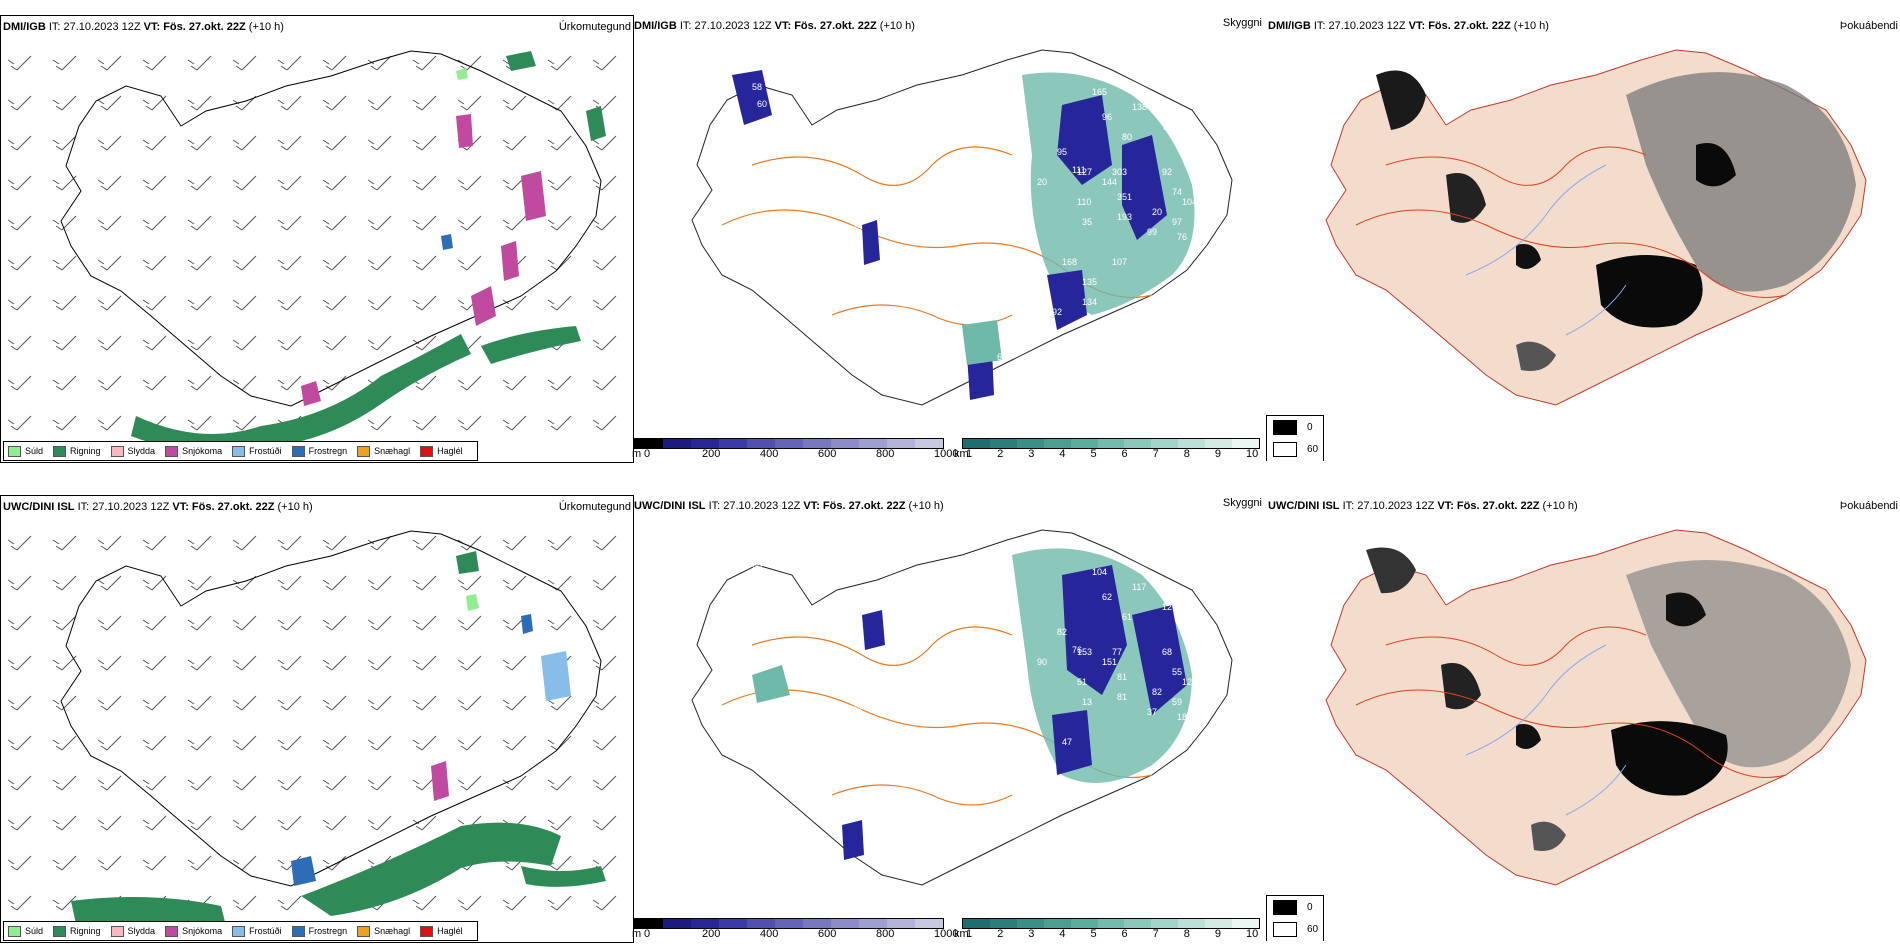 This screenshot has width=1900, height=950. I want to click on iceland-coastline, so click(331, 708).